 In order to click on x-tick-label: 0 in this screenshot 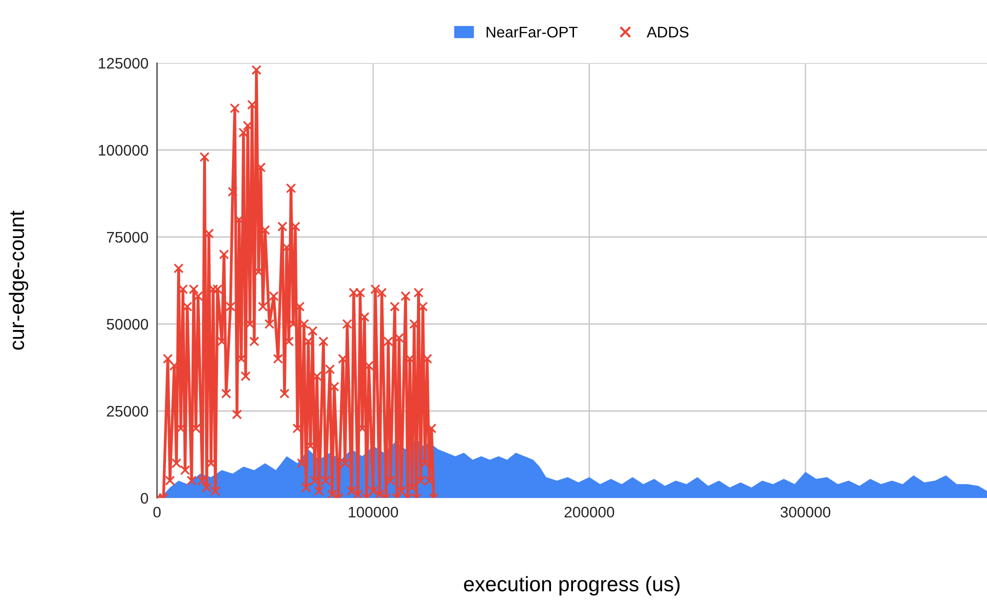, I will do `click(157, 512)`.